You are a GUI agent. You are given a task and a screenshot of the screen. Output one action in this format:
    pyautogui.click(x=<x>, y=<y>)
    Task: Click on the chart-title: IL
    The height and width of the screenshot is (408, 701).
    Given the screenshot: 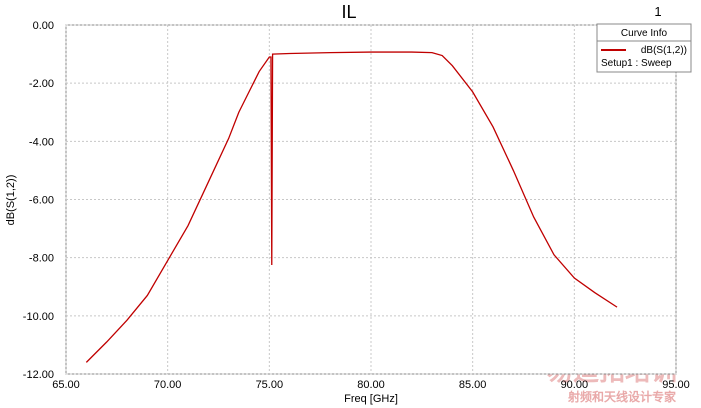 What is the action you would take?
    pyautogui.click(x=348, y=12)
    